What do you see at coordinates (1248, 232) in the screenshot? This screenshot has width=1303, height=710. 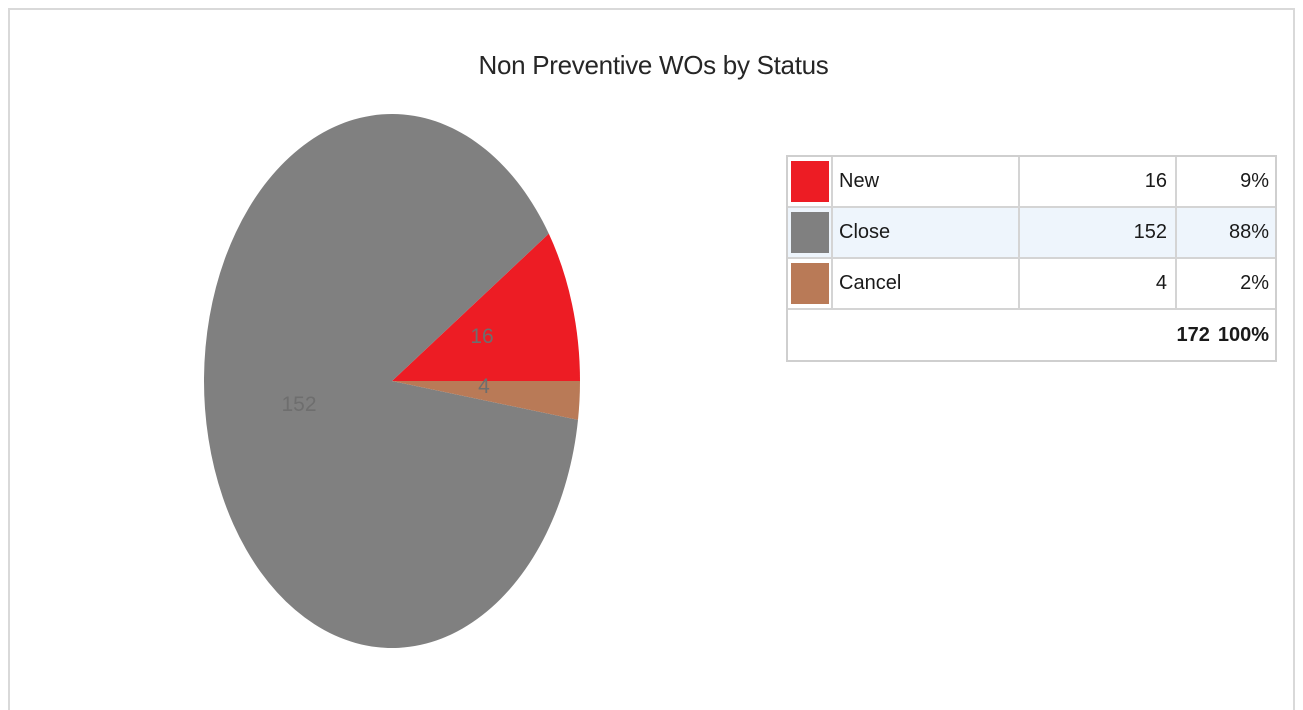 I see `legend-percent-close: 88%` at bounding box center [1248, 232].